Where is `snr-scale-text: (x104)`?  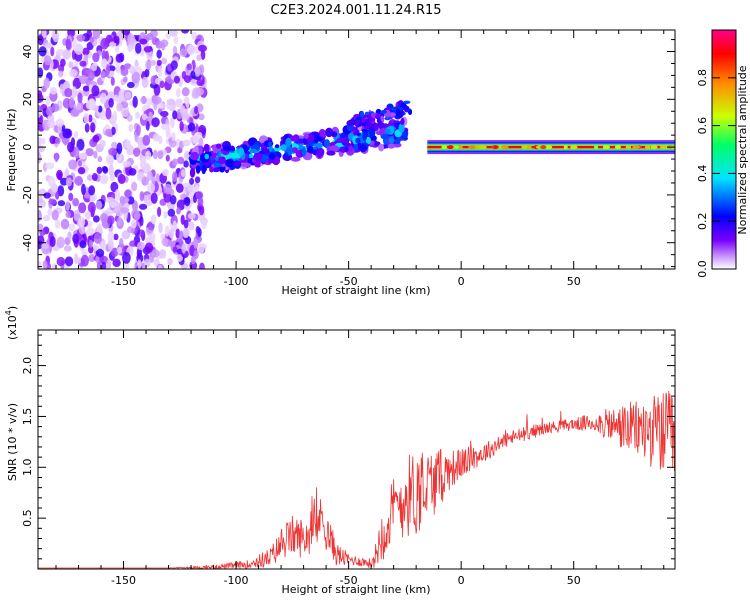
snr-scale-text: (x104) is located at coordinates (11, 323).